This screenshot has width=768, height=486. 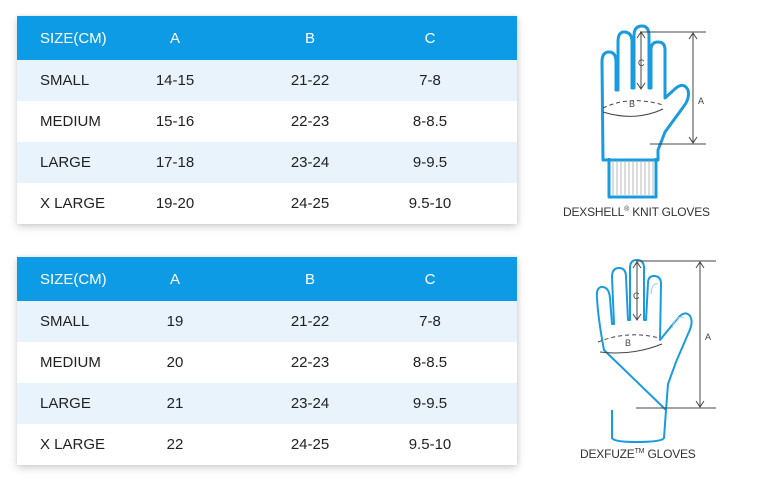 What do you see at coordinates (670, 454) in the screenshot?
I see `caption-product: GLOVES` at bounding box center [670, 454].